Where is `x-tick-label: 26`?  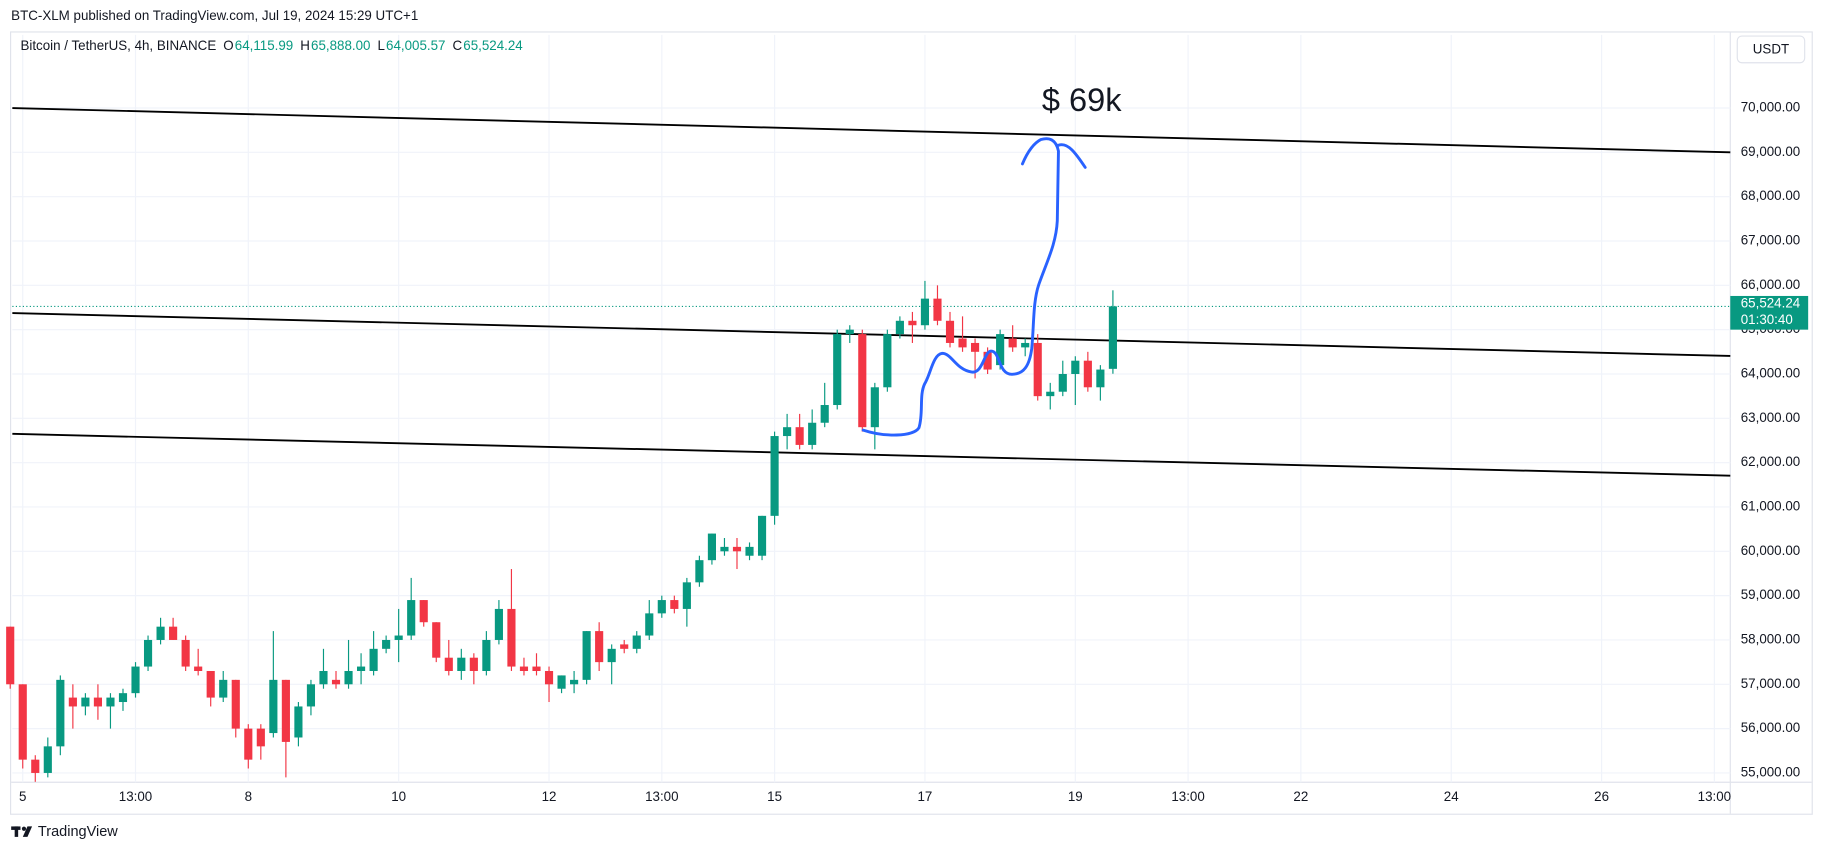
x-tick-label: 26 is located at coordinates (1601, 796).